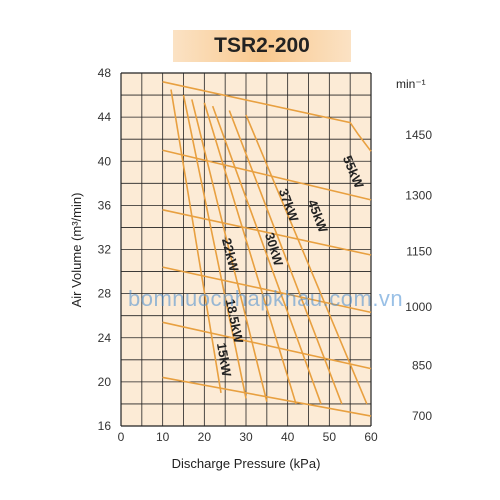  Describe the element at coordinates (105, 338) in the screenshot. I see `y-tick-label: 24` at that location.